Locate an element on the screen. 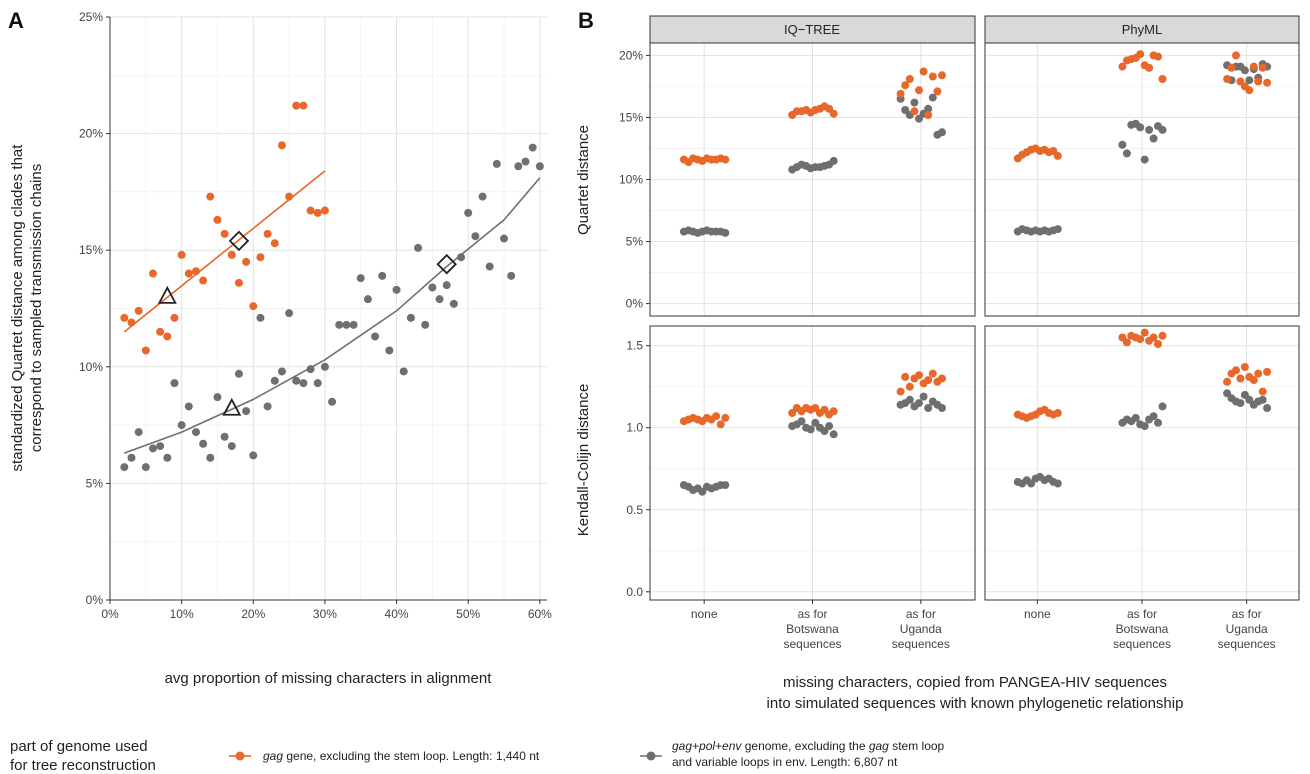 The image size is (1310, 774). y-tick-label: 15% is located at coordinates (91, 250).